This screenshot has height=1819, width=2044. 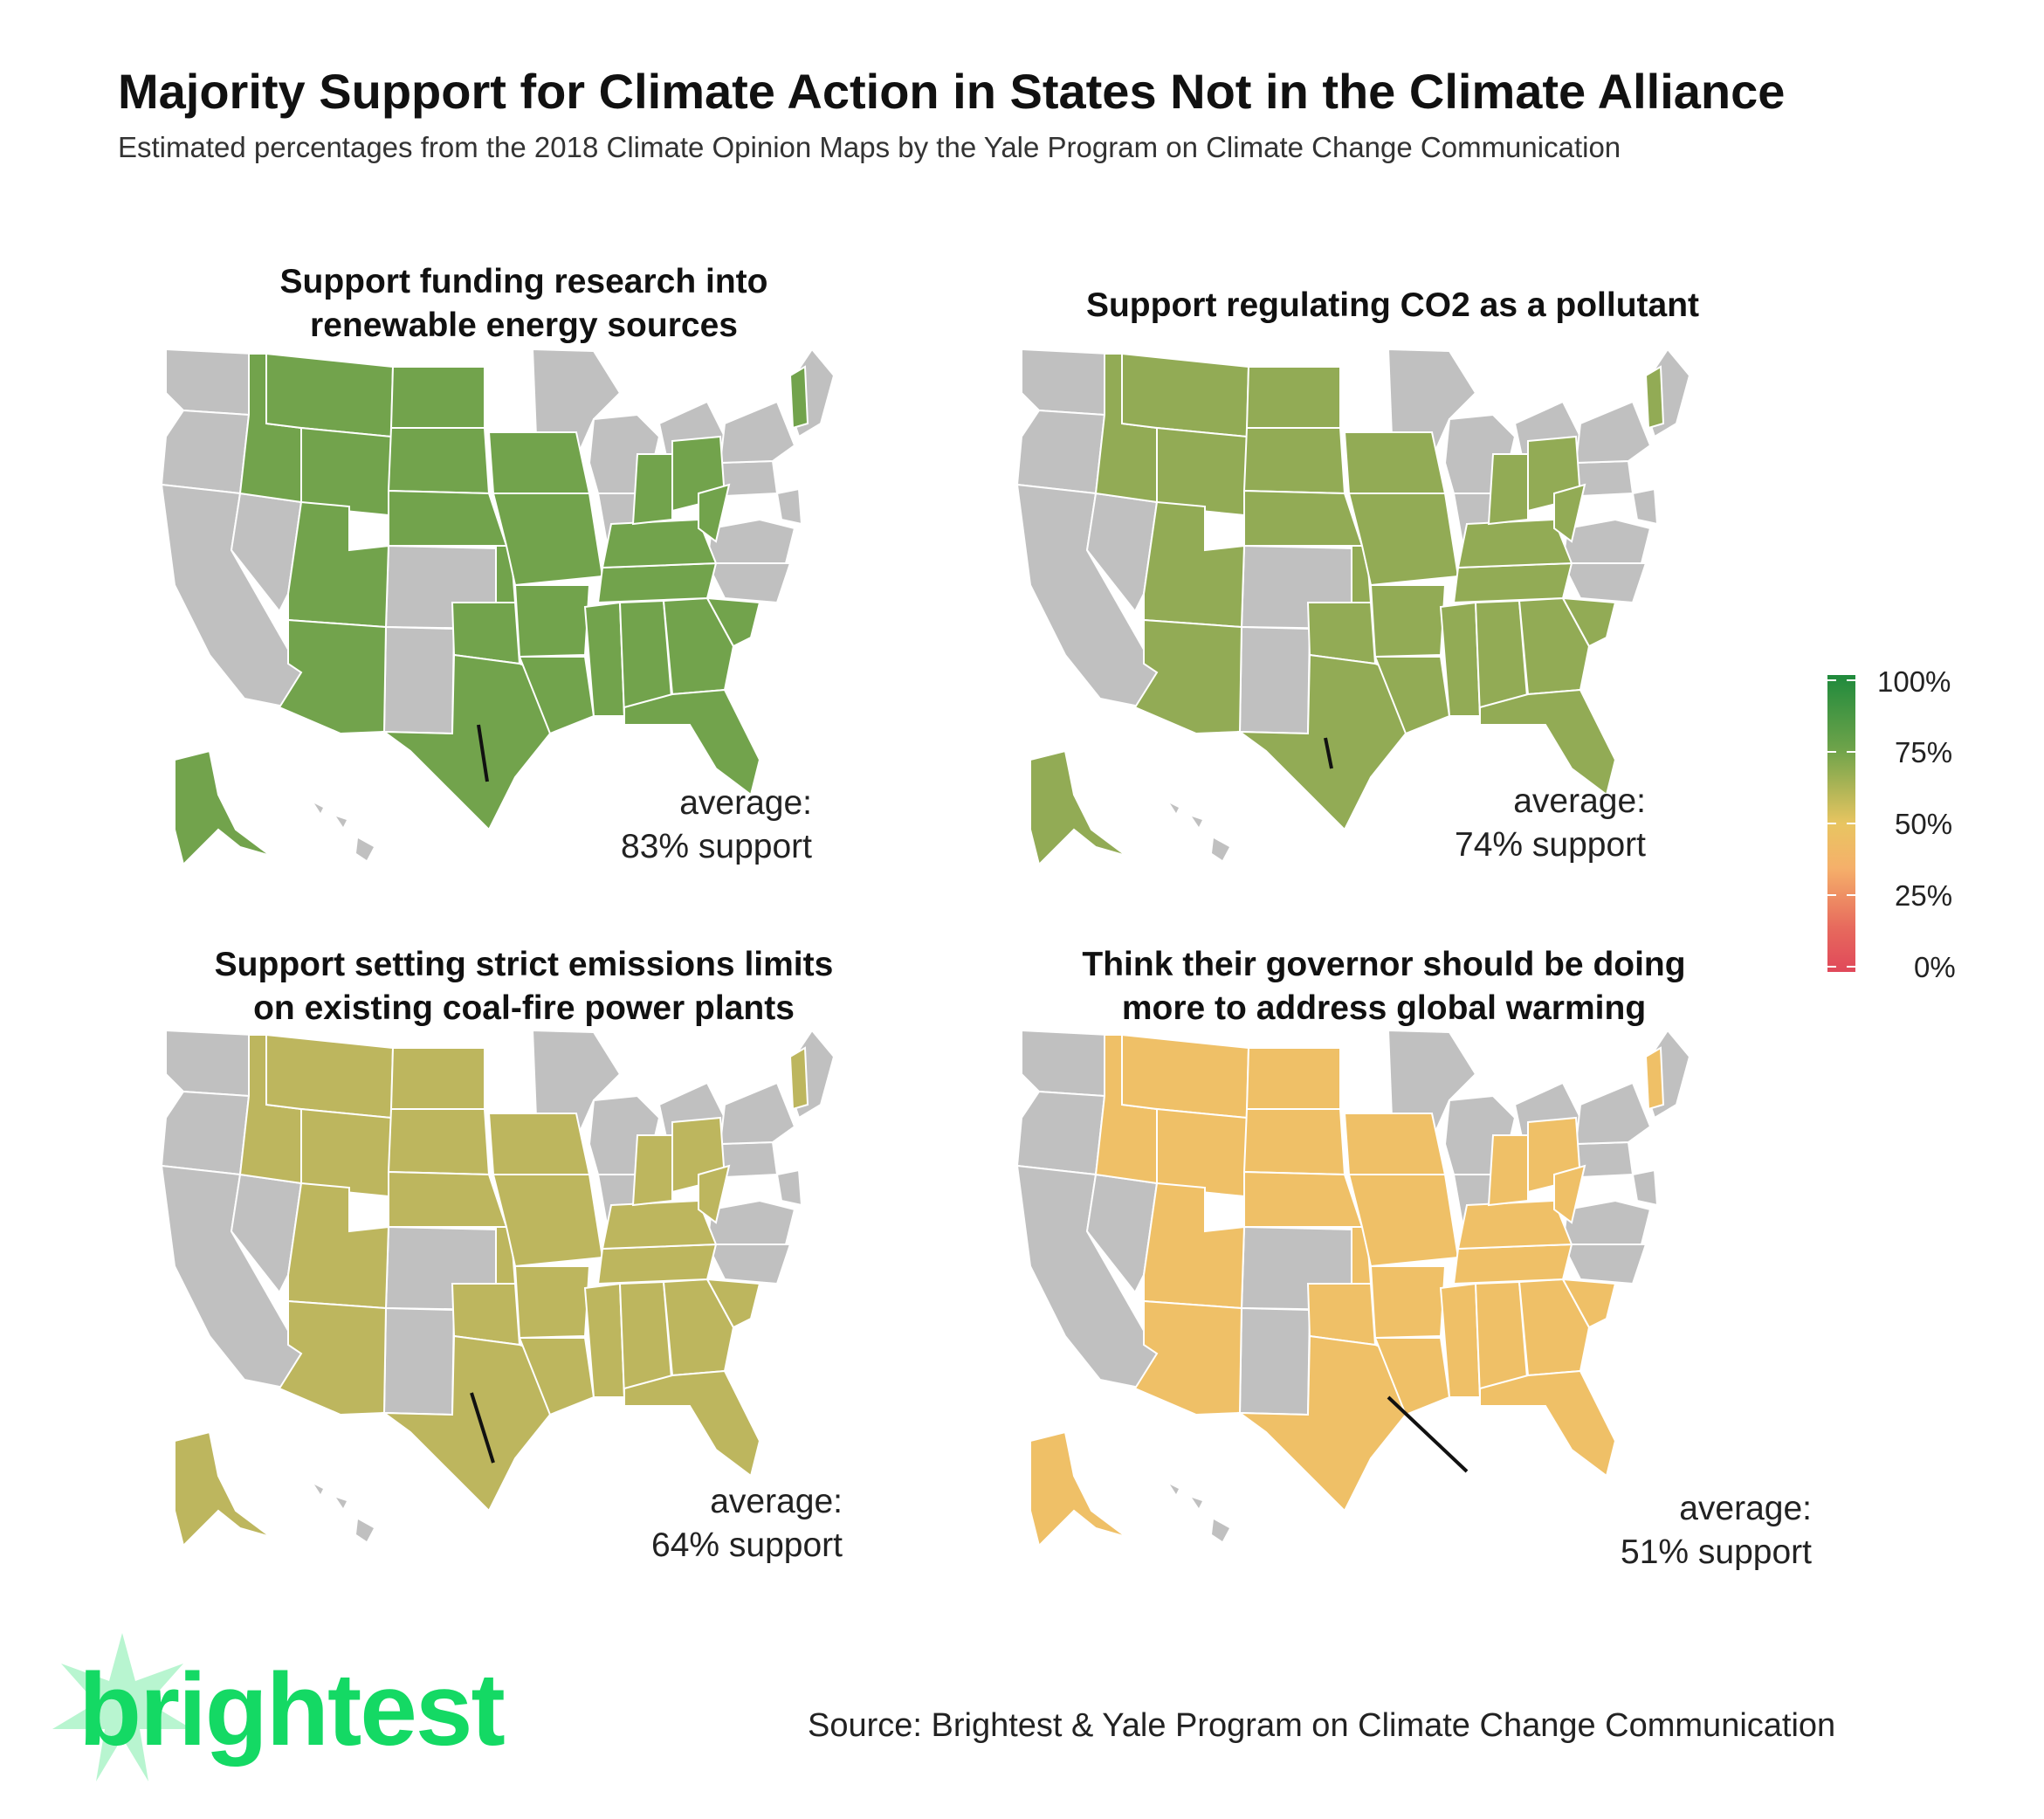 I want to click on map-renewable-research, so click(x=498, y=607).